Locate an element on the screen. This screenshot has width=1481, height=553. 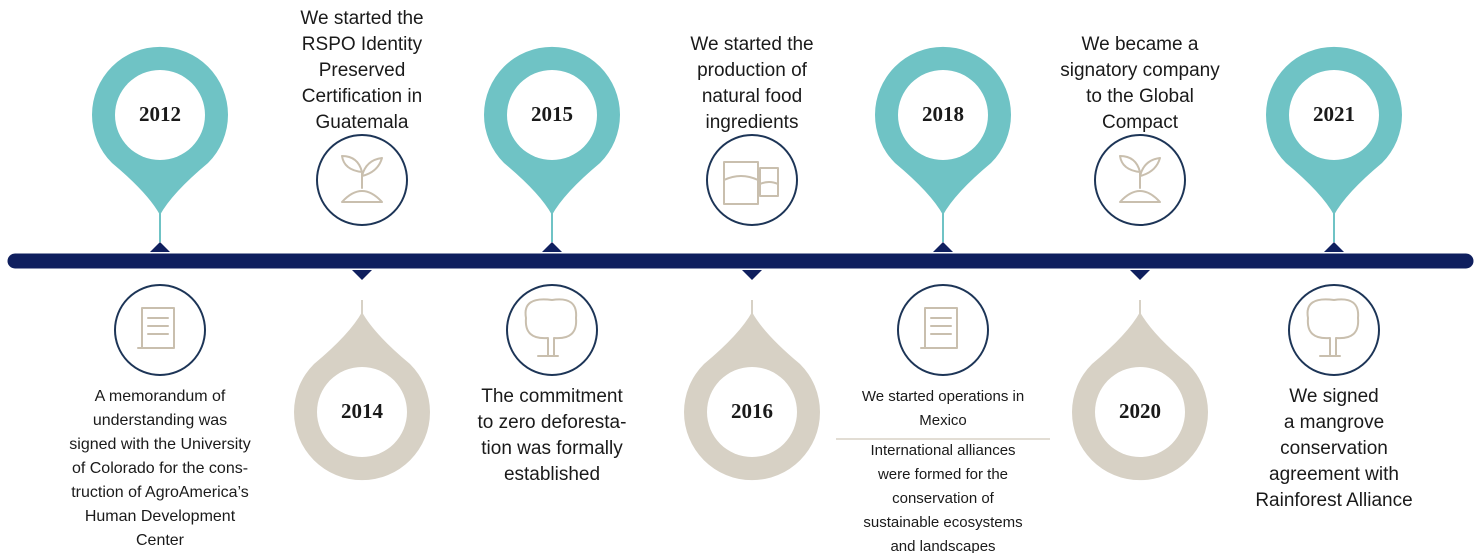
description-line: We became a is located at coordinates (1140, 44).